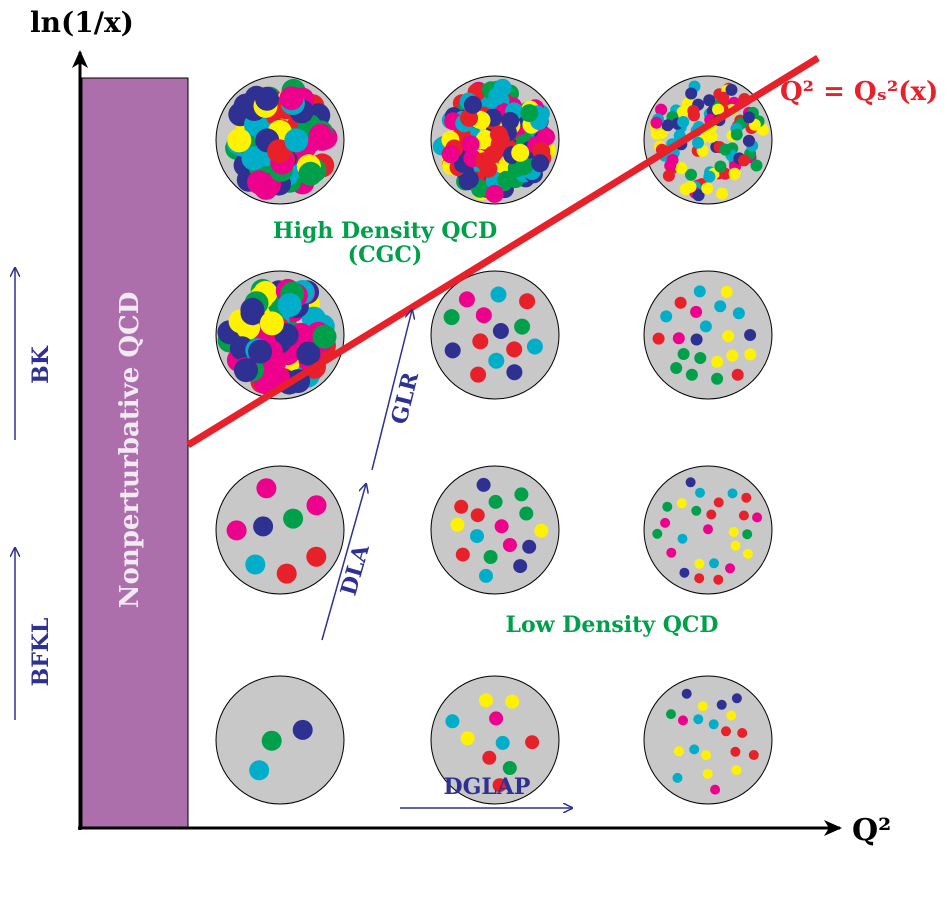 The image size is (950, 904). What do you see at coordinates (41, 364) in the screenshot?
I see `bk-label: BK` at bounding box center [41, 364].